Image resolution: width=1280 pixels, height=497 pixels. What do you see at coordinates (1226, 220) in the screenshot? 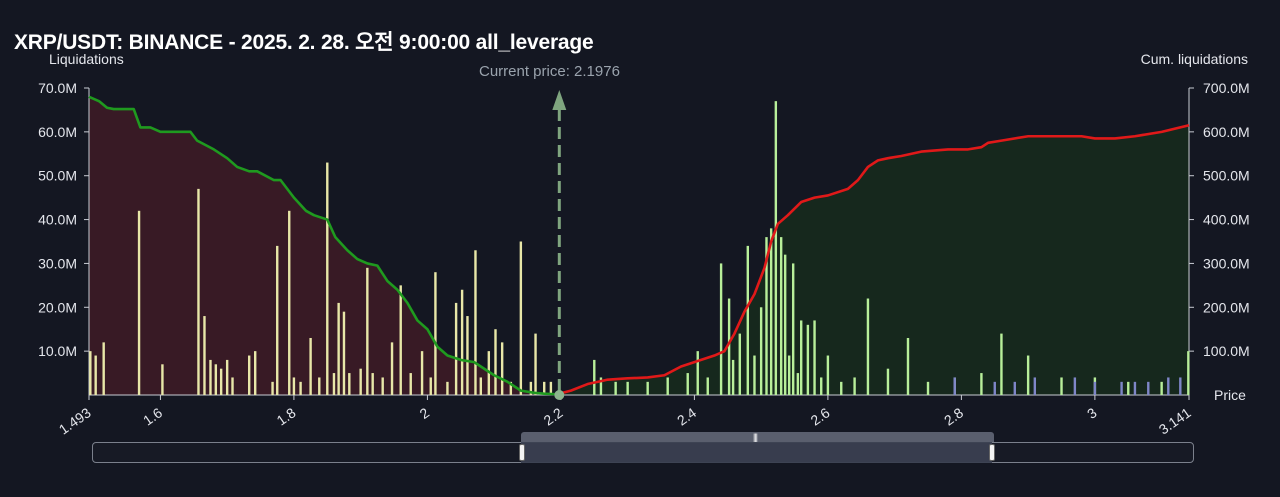
I see `right-tick-label: 400.0M` at bounding box center [1226, 220].